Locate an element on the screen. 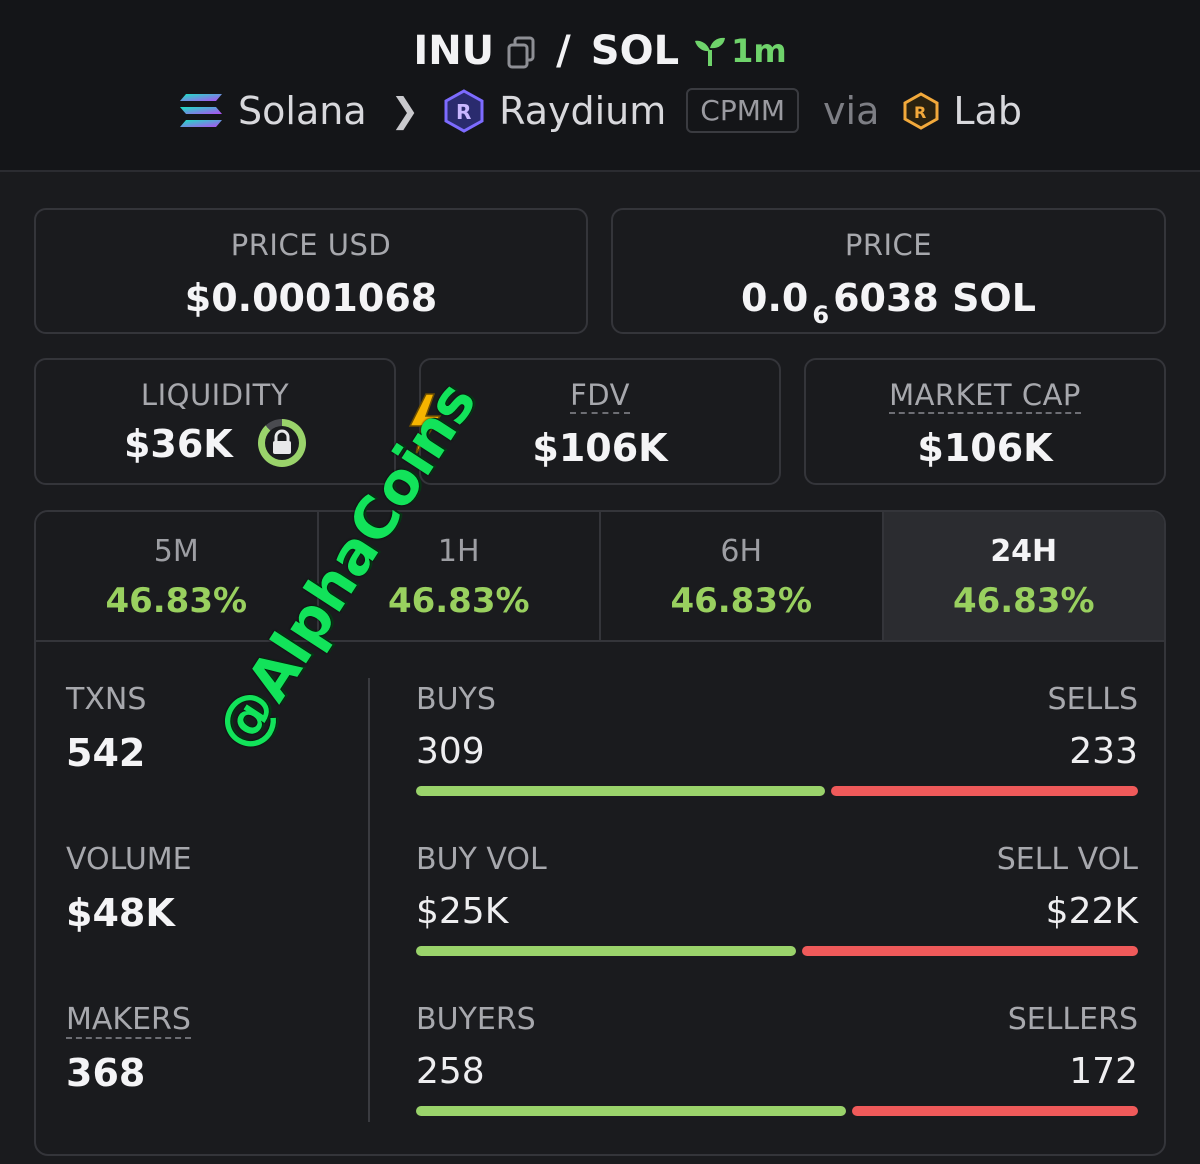  sell-vol-label: SELL VOL is located at coordinates (1067, 859).